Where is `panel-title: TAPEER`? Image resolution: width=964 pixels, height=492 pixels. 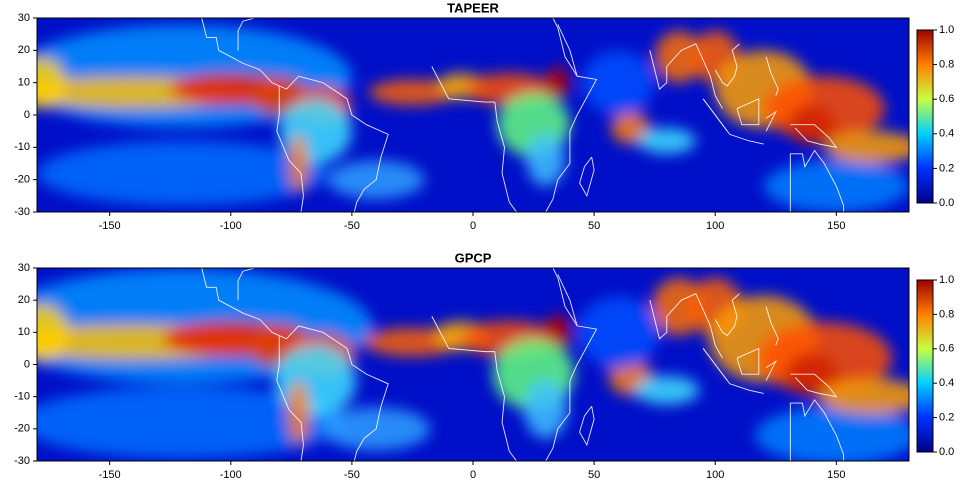 panel-title: TAPEER is located at coordinates (473, 7).